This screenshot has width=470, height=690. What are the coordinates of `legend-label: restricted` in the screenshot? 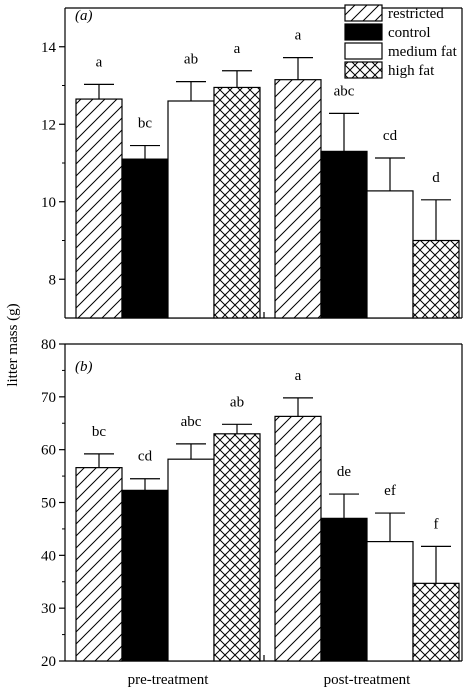 It's located at (416, 14).